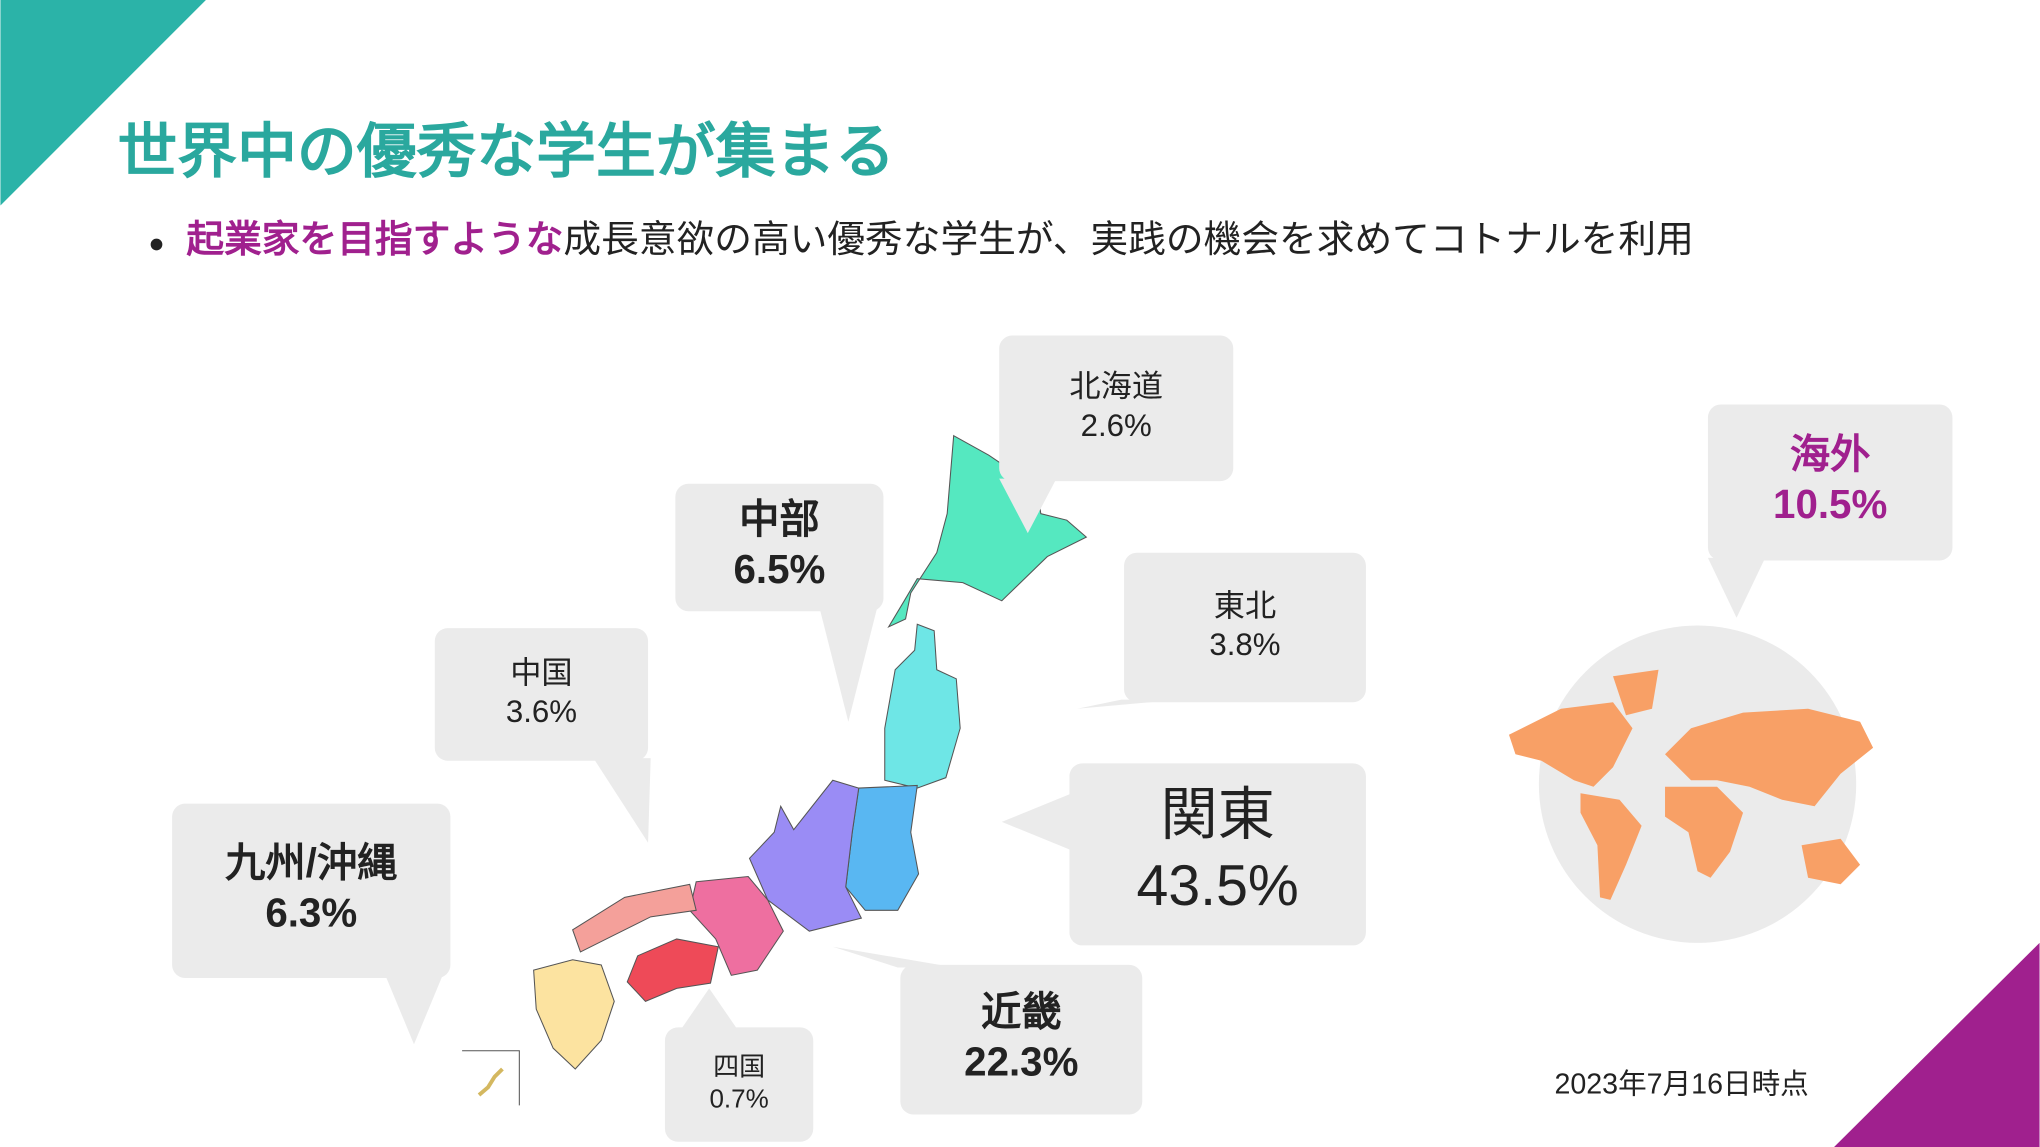  What do you see at coordinates (1116, 386) in the screenshot?
I see `region-name: 北海道` at bounding box center [1116, 386].